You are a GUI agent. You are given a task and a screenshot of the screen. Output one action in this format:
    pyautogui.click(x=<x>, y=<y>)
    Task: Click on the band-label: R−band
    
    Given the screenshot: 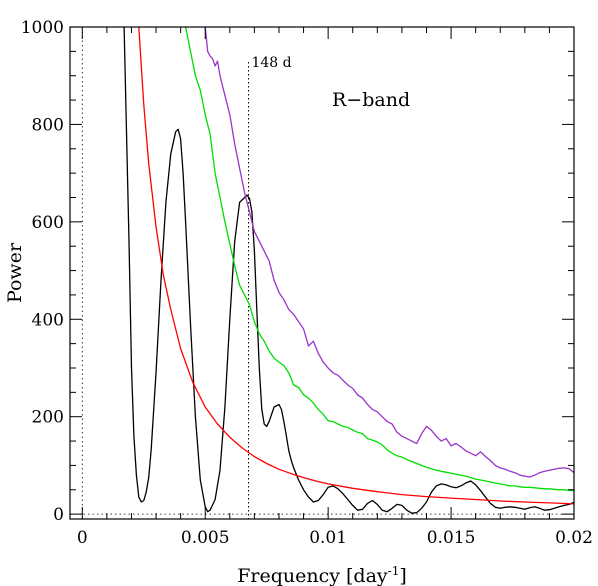 What is the action you would take?
    pyautogui.click(x=371, y=100)
    